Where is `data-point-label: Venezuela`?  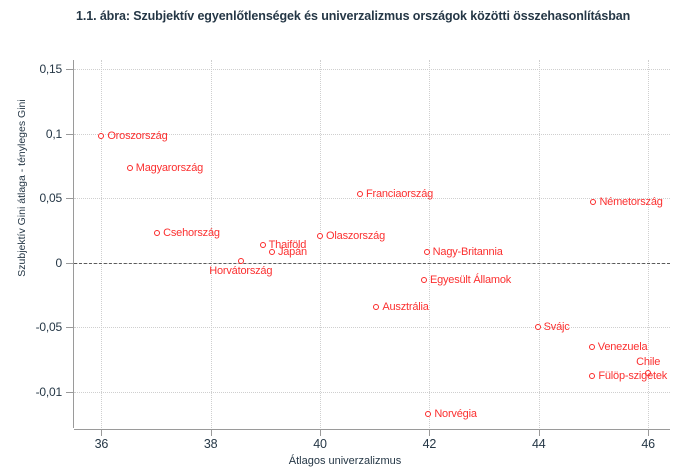 data-point-label: Venezuela is located at coordinates (622, 347).